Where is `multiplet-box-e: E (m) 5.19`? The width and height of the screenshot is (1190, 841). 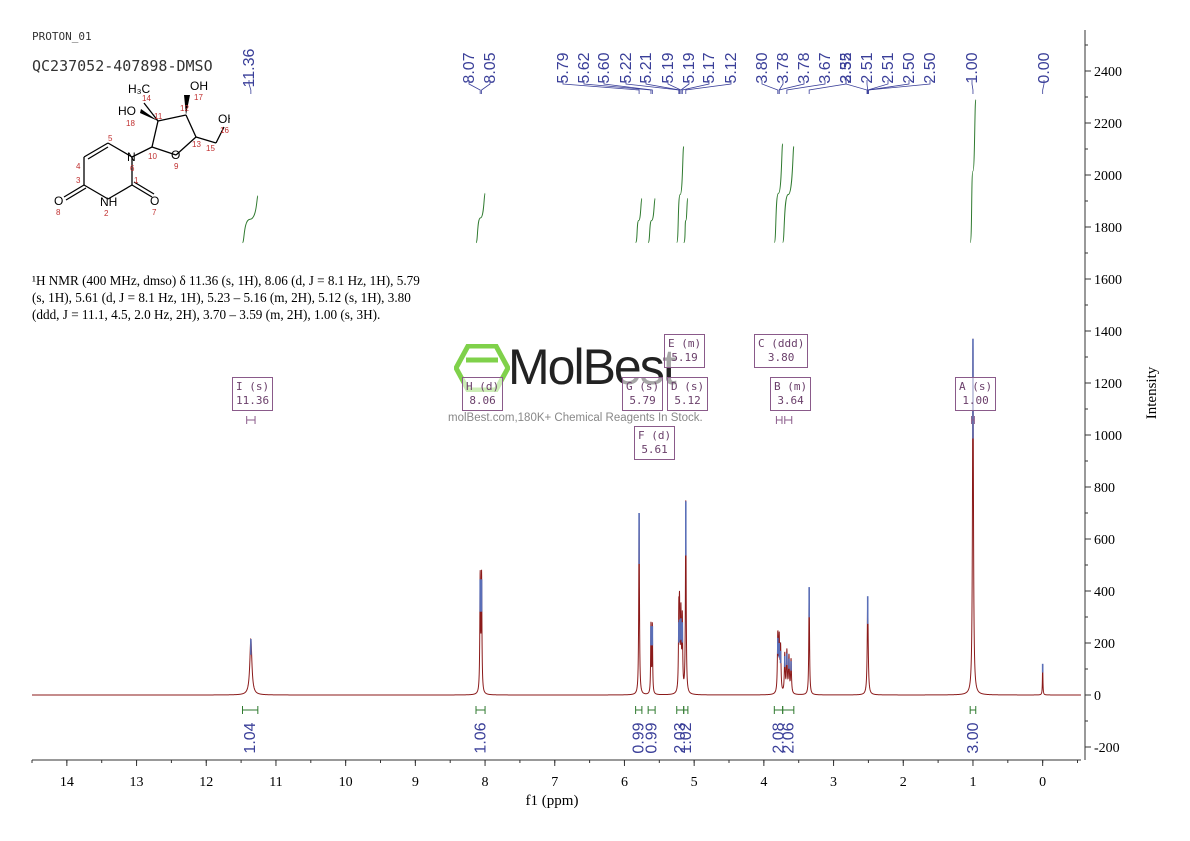
multiplet-box-e: E (m) 5.19 is located at coordinates (685, 351).